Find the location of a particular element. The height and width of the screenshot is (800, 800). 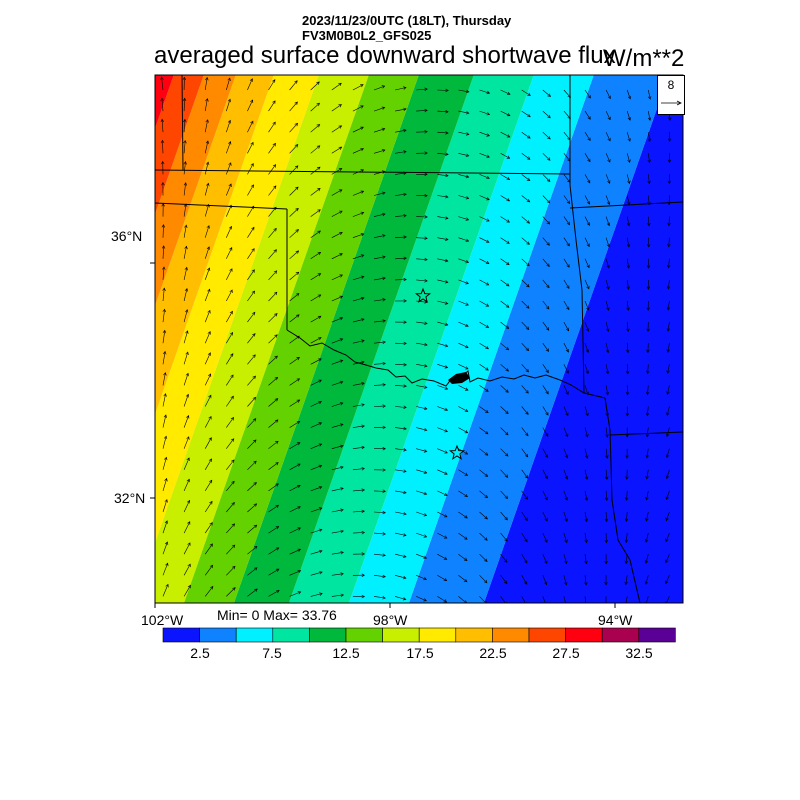

header-date: 2023/11/23/0UTC (18LT), Thursday is located at coordinates (407, 20).